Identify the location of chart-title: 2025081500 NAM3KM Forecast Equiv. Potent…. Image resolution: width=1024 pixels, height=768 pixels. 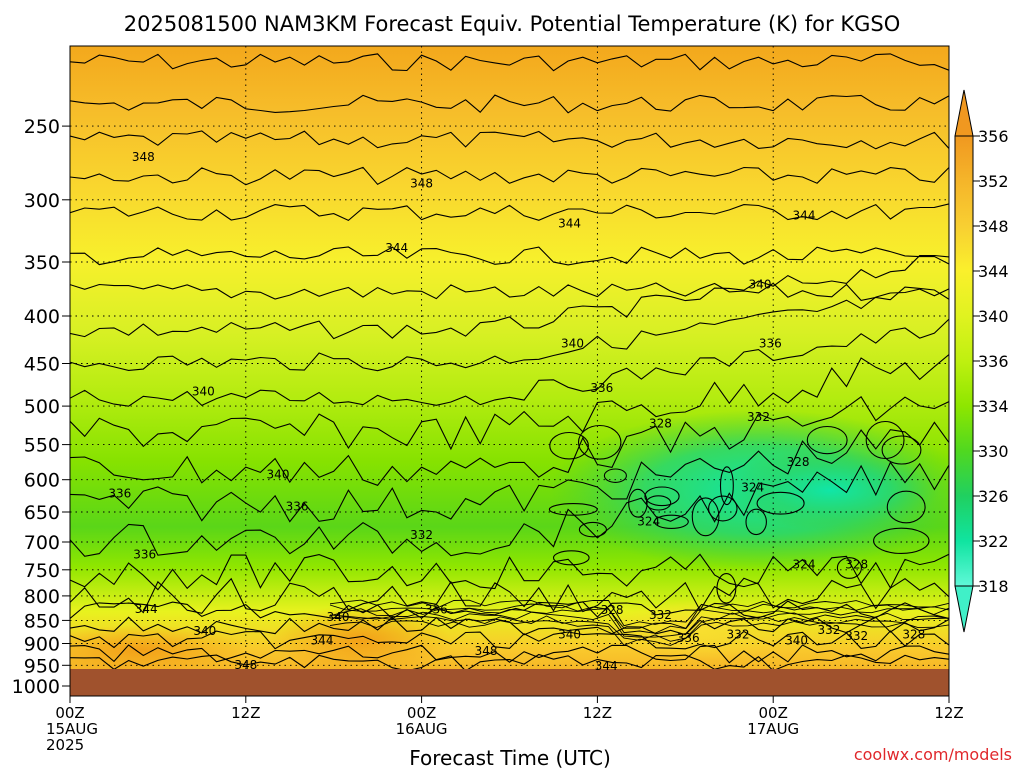
(512, 24).